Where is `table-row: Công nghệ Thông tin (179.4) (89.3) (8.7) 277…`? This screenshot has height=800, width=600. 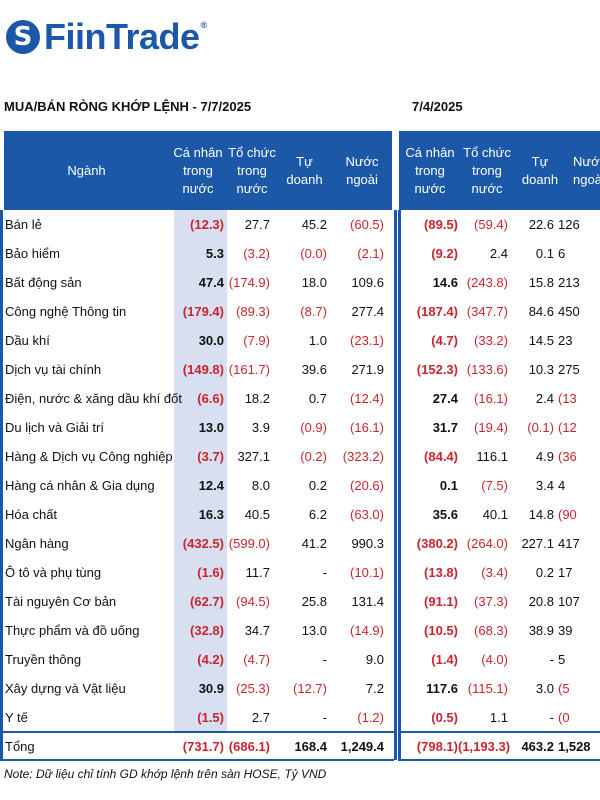
table-row: Công nghệ Thông tin (179.4) (89.3) (8.7) 277… is located at coordinates (300, 311).